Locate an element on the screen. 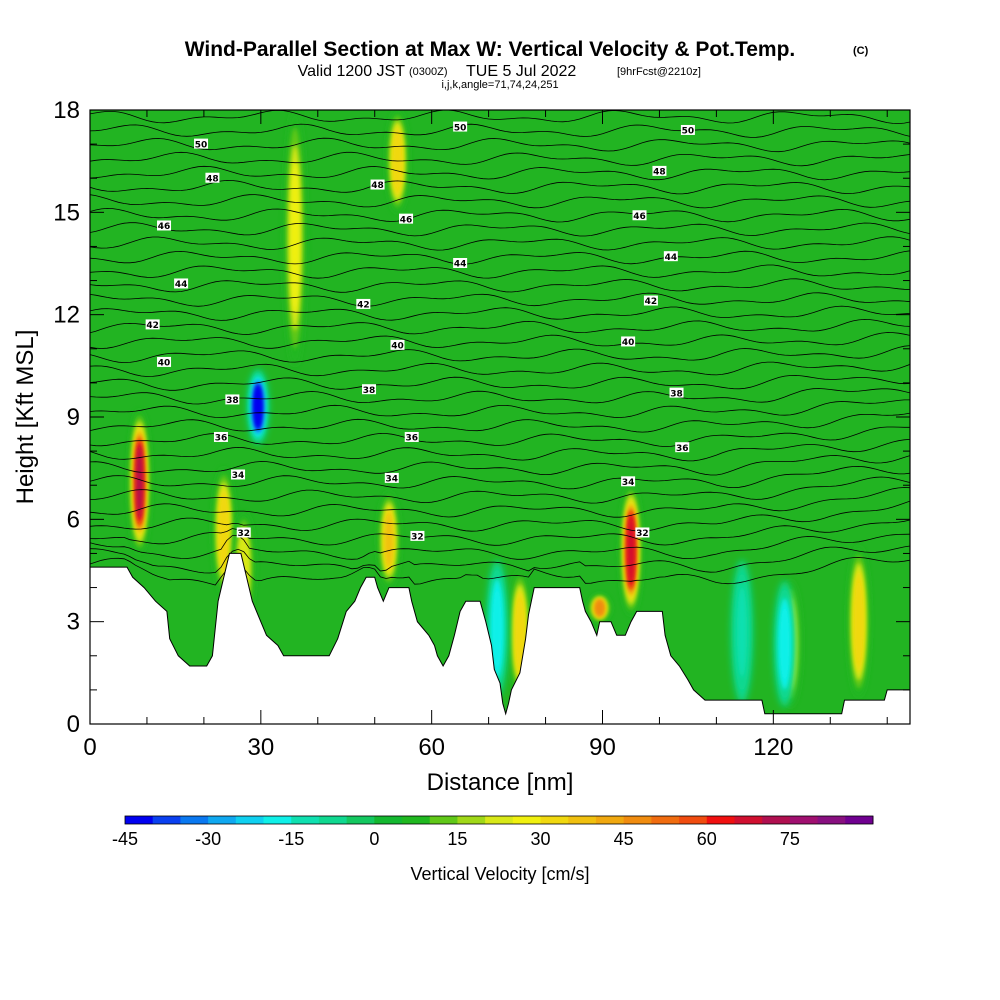 The height and width of the screenshot is (1000, 1000). theta-label-25: 40 is located at coordinates (628, 342).